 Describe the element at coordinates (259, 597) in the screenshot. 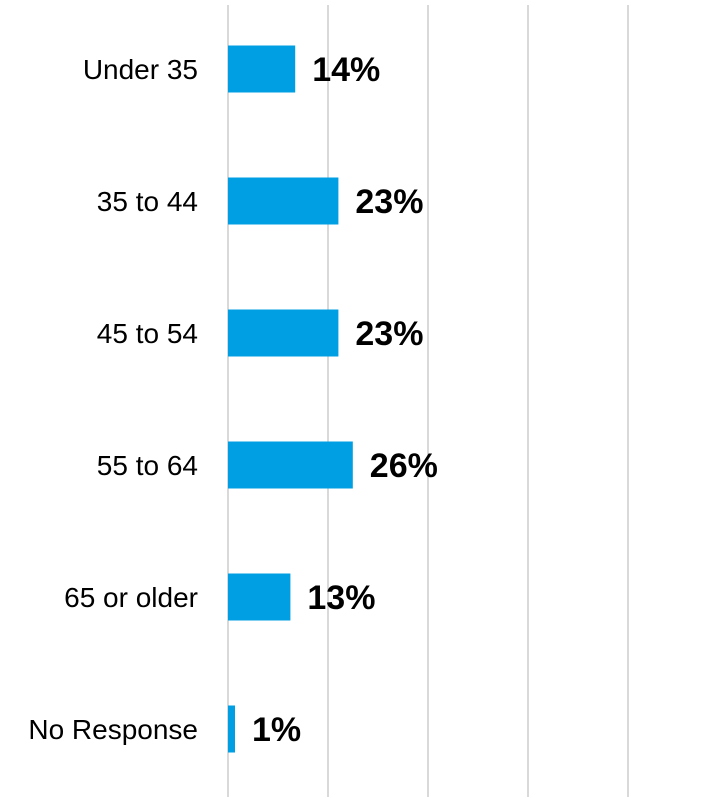

I see `bar-65-or-older` at that location.